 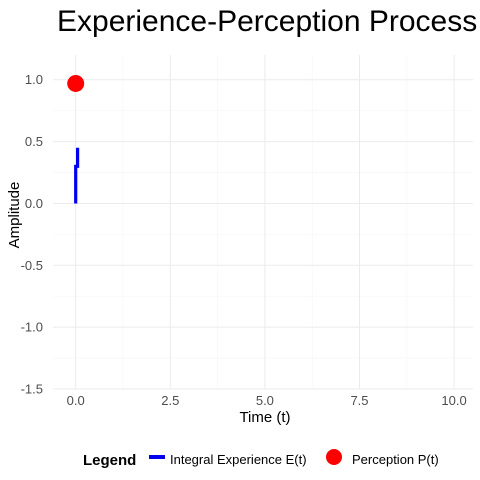 What do you see at coordinates (109, 460) in the screenshot?
I see `legend-title: Legend` at bounding box center [109, 460].